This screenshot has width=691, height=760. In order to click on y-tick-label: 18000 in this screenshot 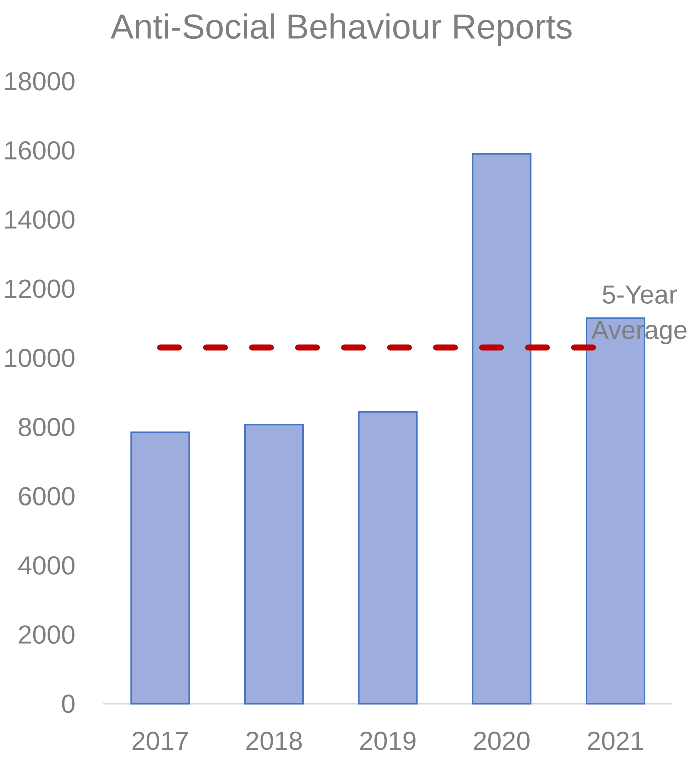, I will do `click(40, 81)`.